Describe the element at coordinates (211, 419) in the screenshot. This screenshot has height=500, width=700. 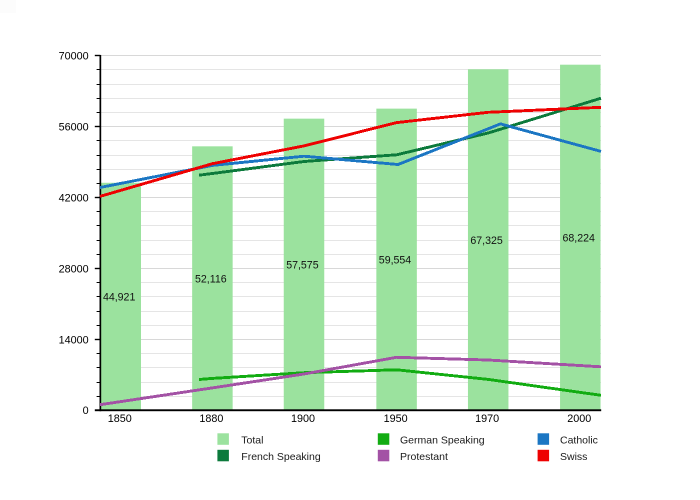
I see `svg-text: 1880` at that location.